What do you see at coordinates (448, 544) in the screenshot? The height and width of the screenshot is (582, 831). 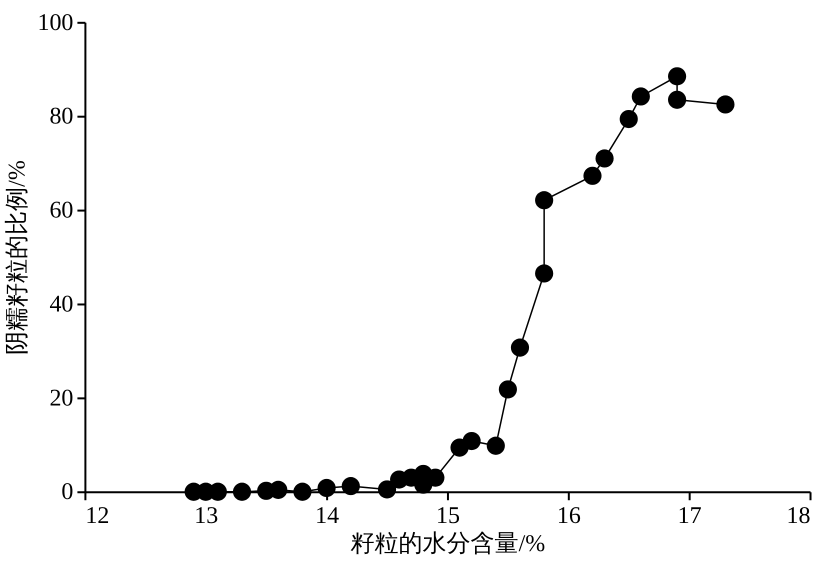 I see `x-axis-title: 籽粒的水分含量/%` at bounding box center [448, 544].